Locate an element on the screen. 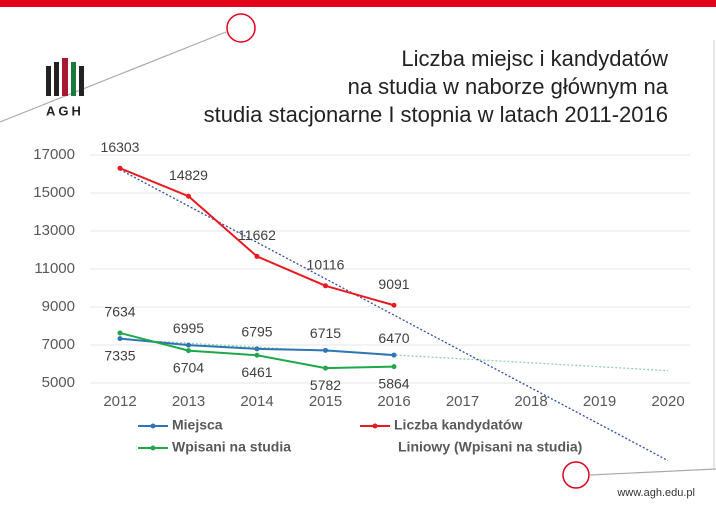 This screenshot has height=511, width=716. logo: AGH is located at coordinates (65, 88).